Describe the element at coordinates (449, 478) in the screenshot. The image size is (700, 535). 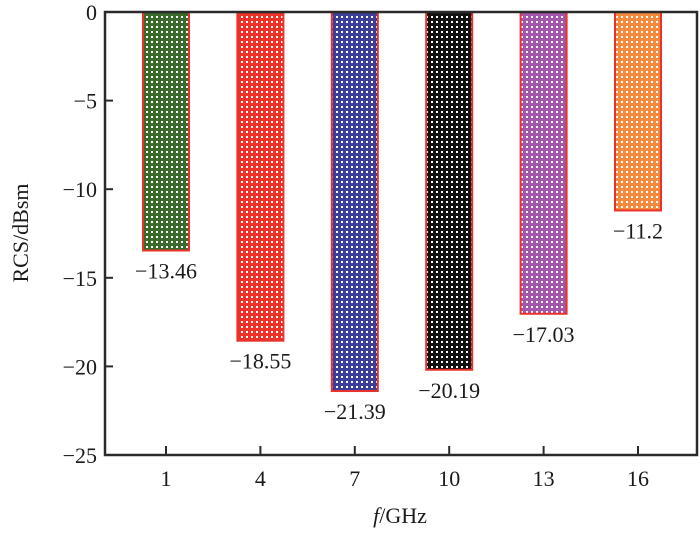
I see `x-tick-label: 10` at that location.